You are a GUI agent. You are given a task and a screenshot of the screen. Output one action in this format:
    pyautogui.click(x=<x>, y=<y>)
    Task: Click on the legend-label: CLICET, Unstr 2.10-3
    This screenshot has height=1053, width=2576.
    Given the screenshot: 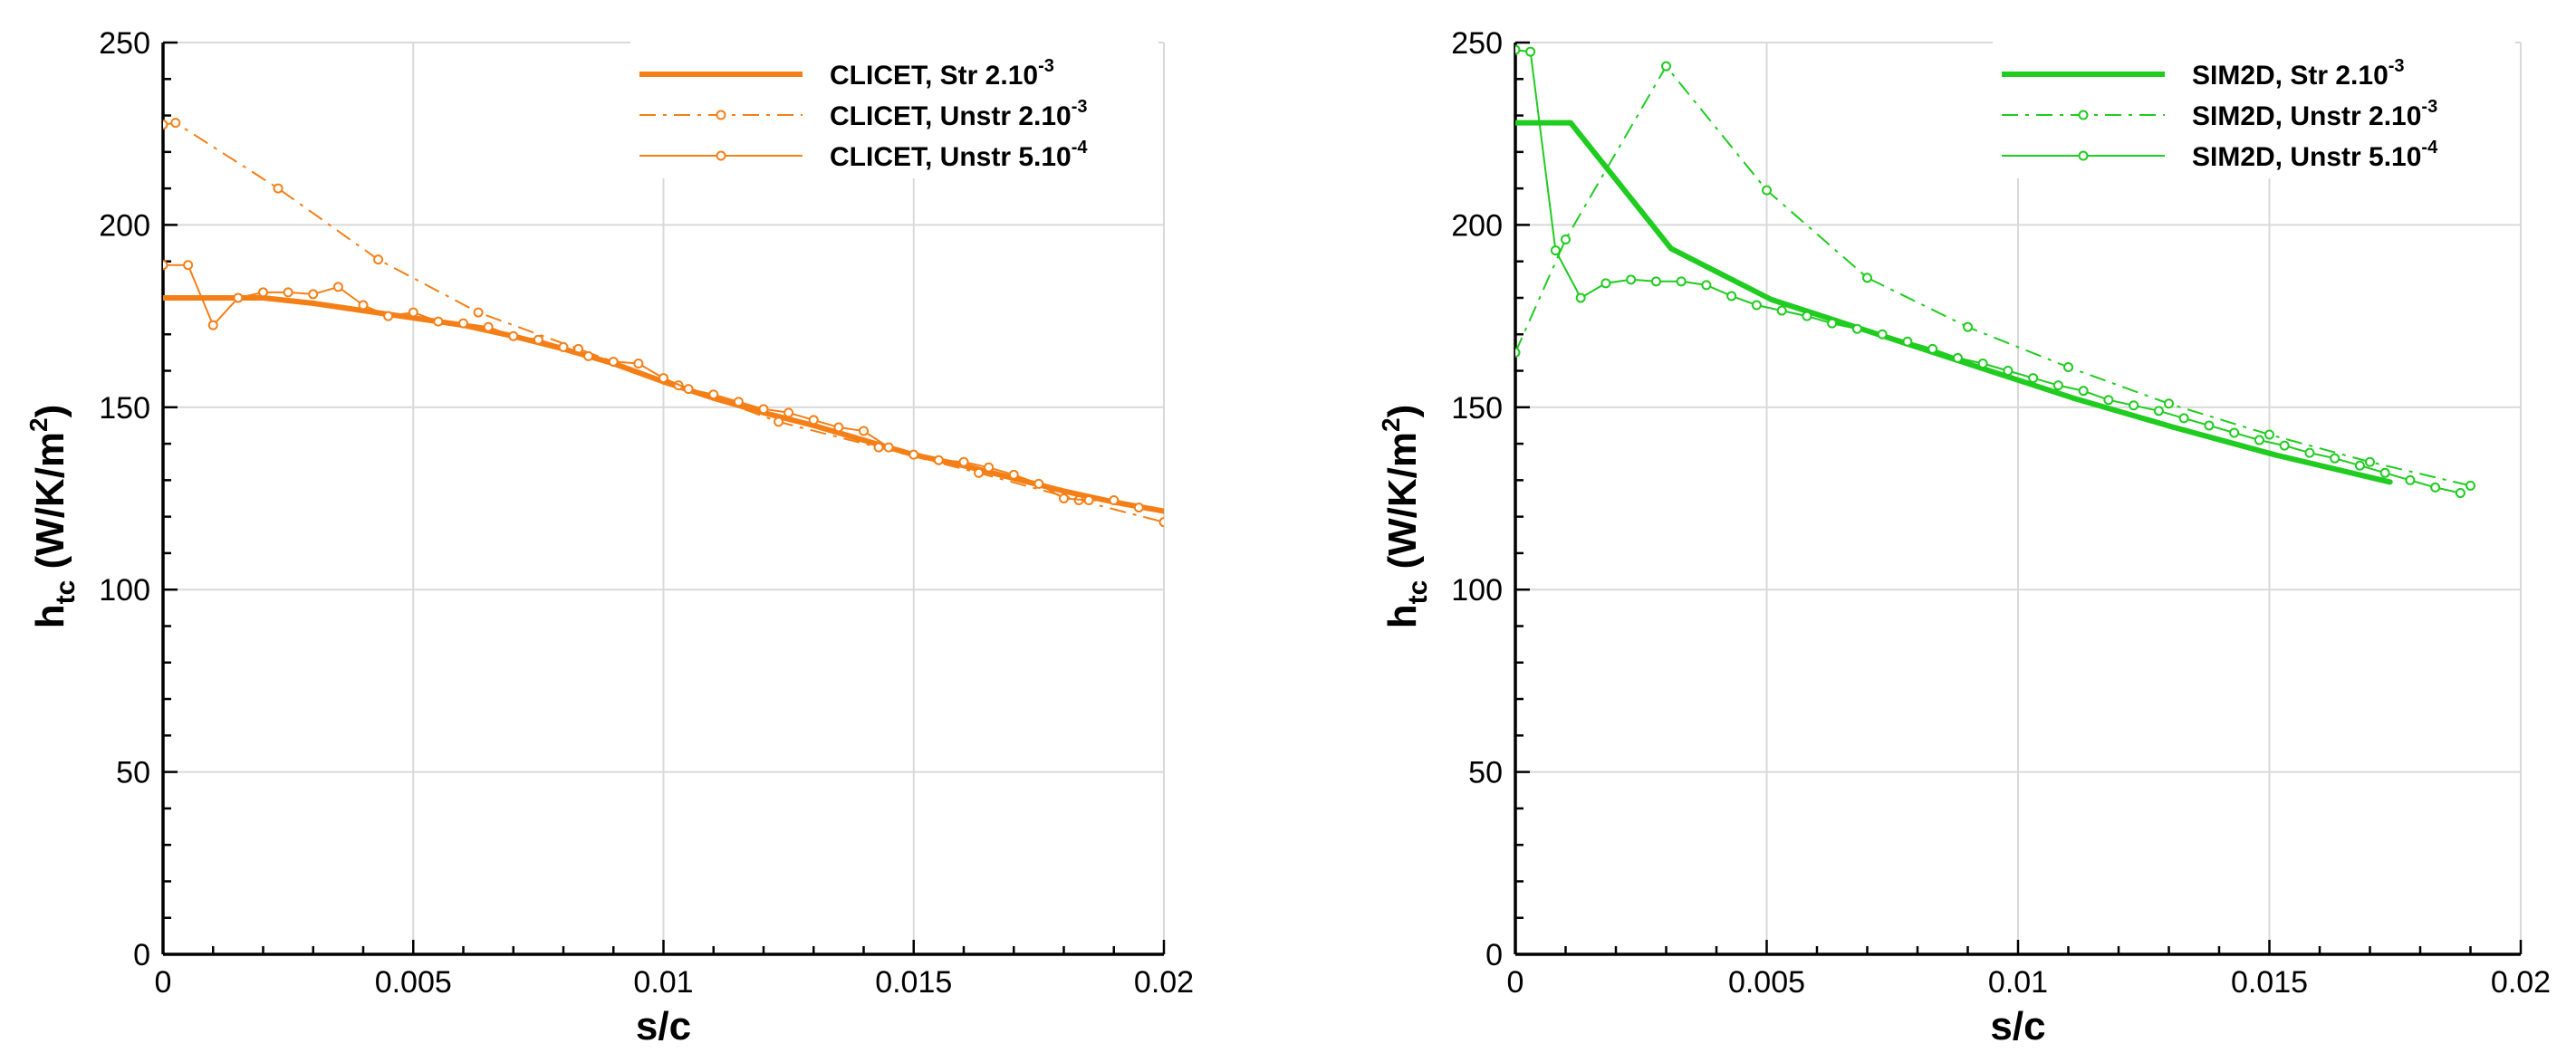 What is the action you would take?
    pyautogui.click(x=959, y=114)
    